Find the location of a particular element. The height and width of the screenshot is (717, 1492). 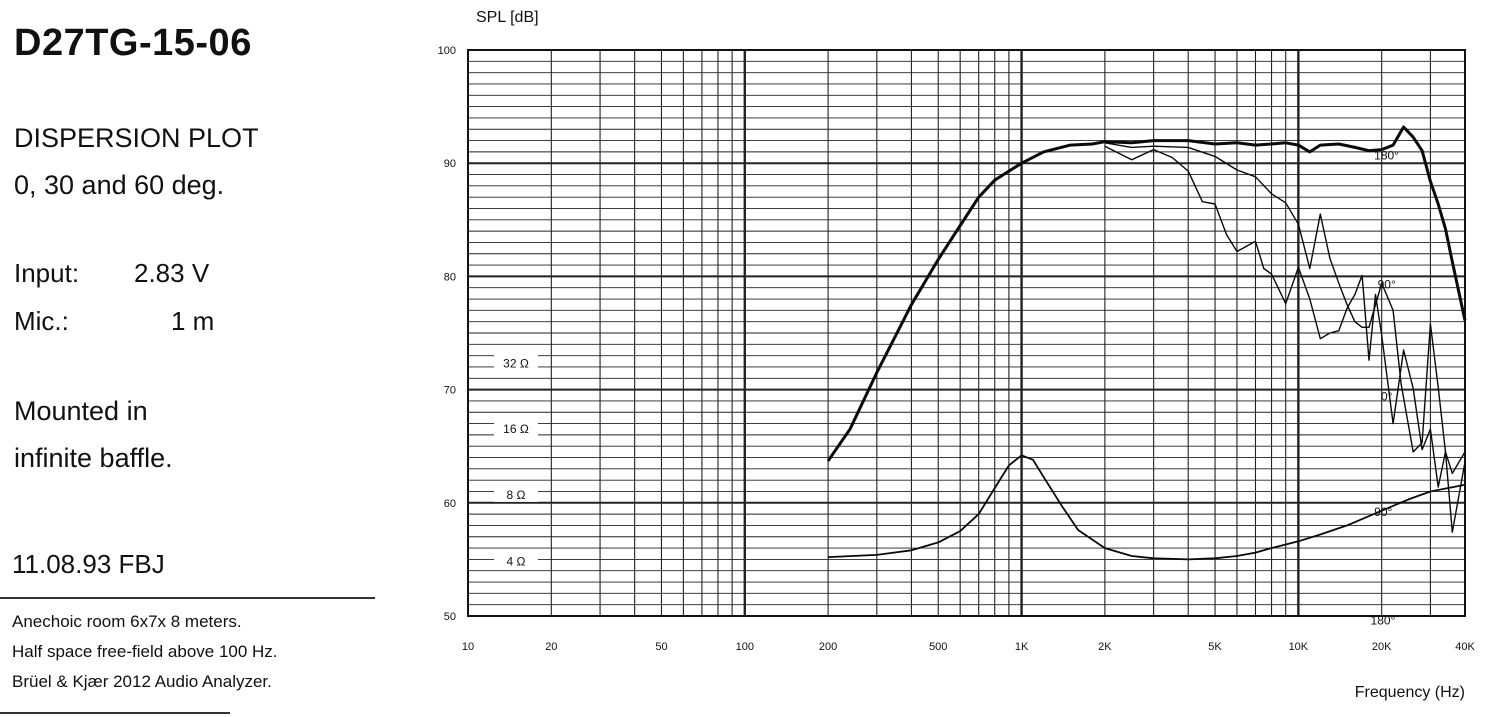

y-tick-label: 60 is located at coordinates (450, 504).